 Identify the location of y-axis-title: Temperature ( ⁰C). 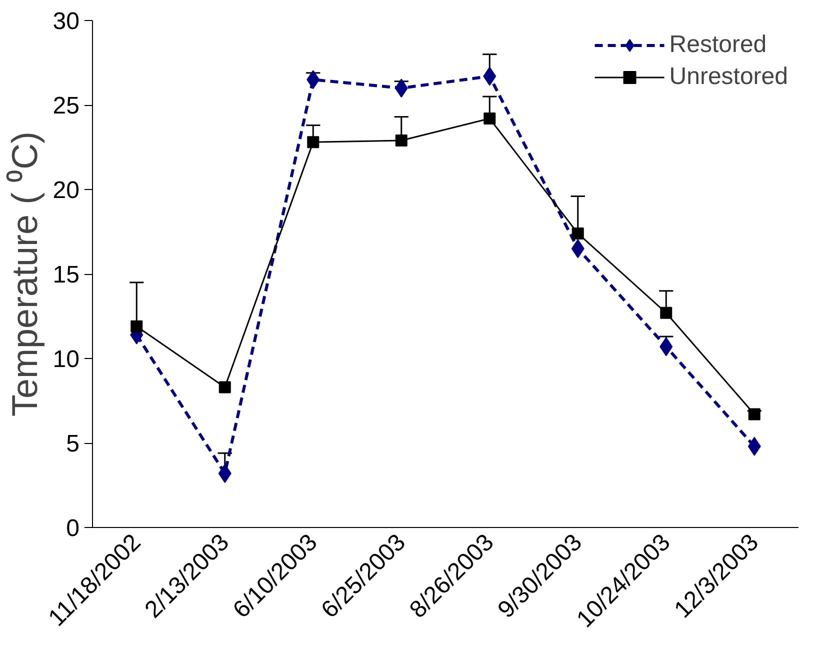
(24, 274).